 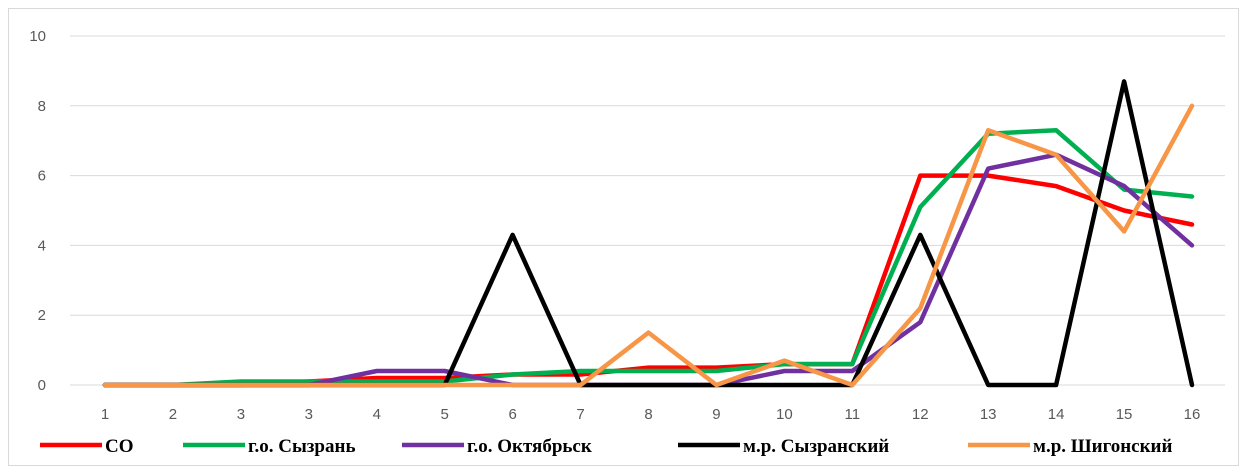 What do you see at coordinates (37, 36) in the screenshot?
I see `y-tick-label: 10` at bounding box center [37, 36].